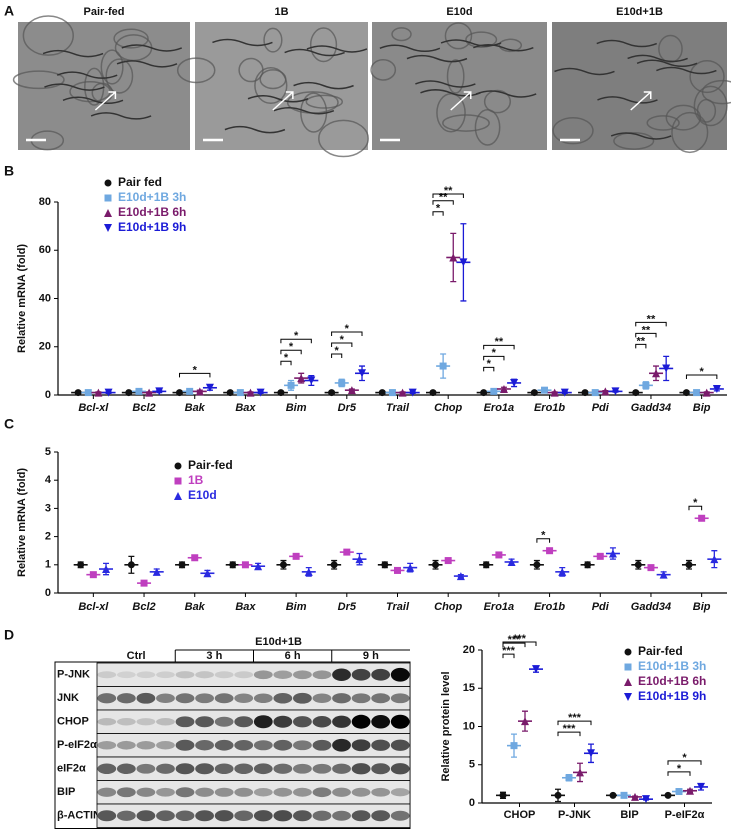 The height and width of the screenshot is (830, 731). I want to click on blot-row-label: eIF2α, so click(71, 769).